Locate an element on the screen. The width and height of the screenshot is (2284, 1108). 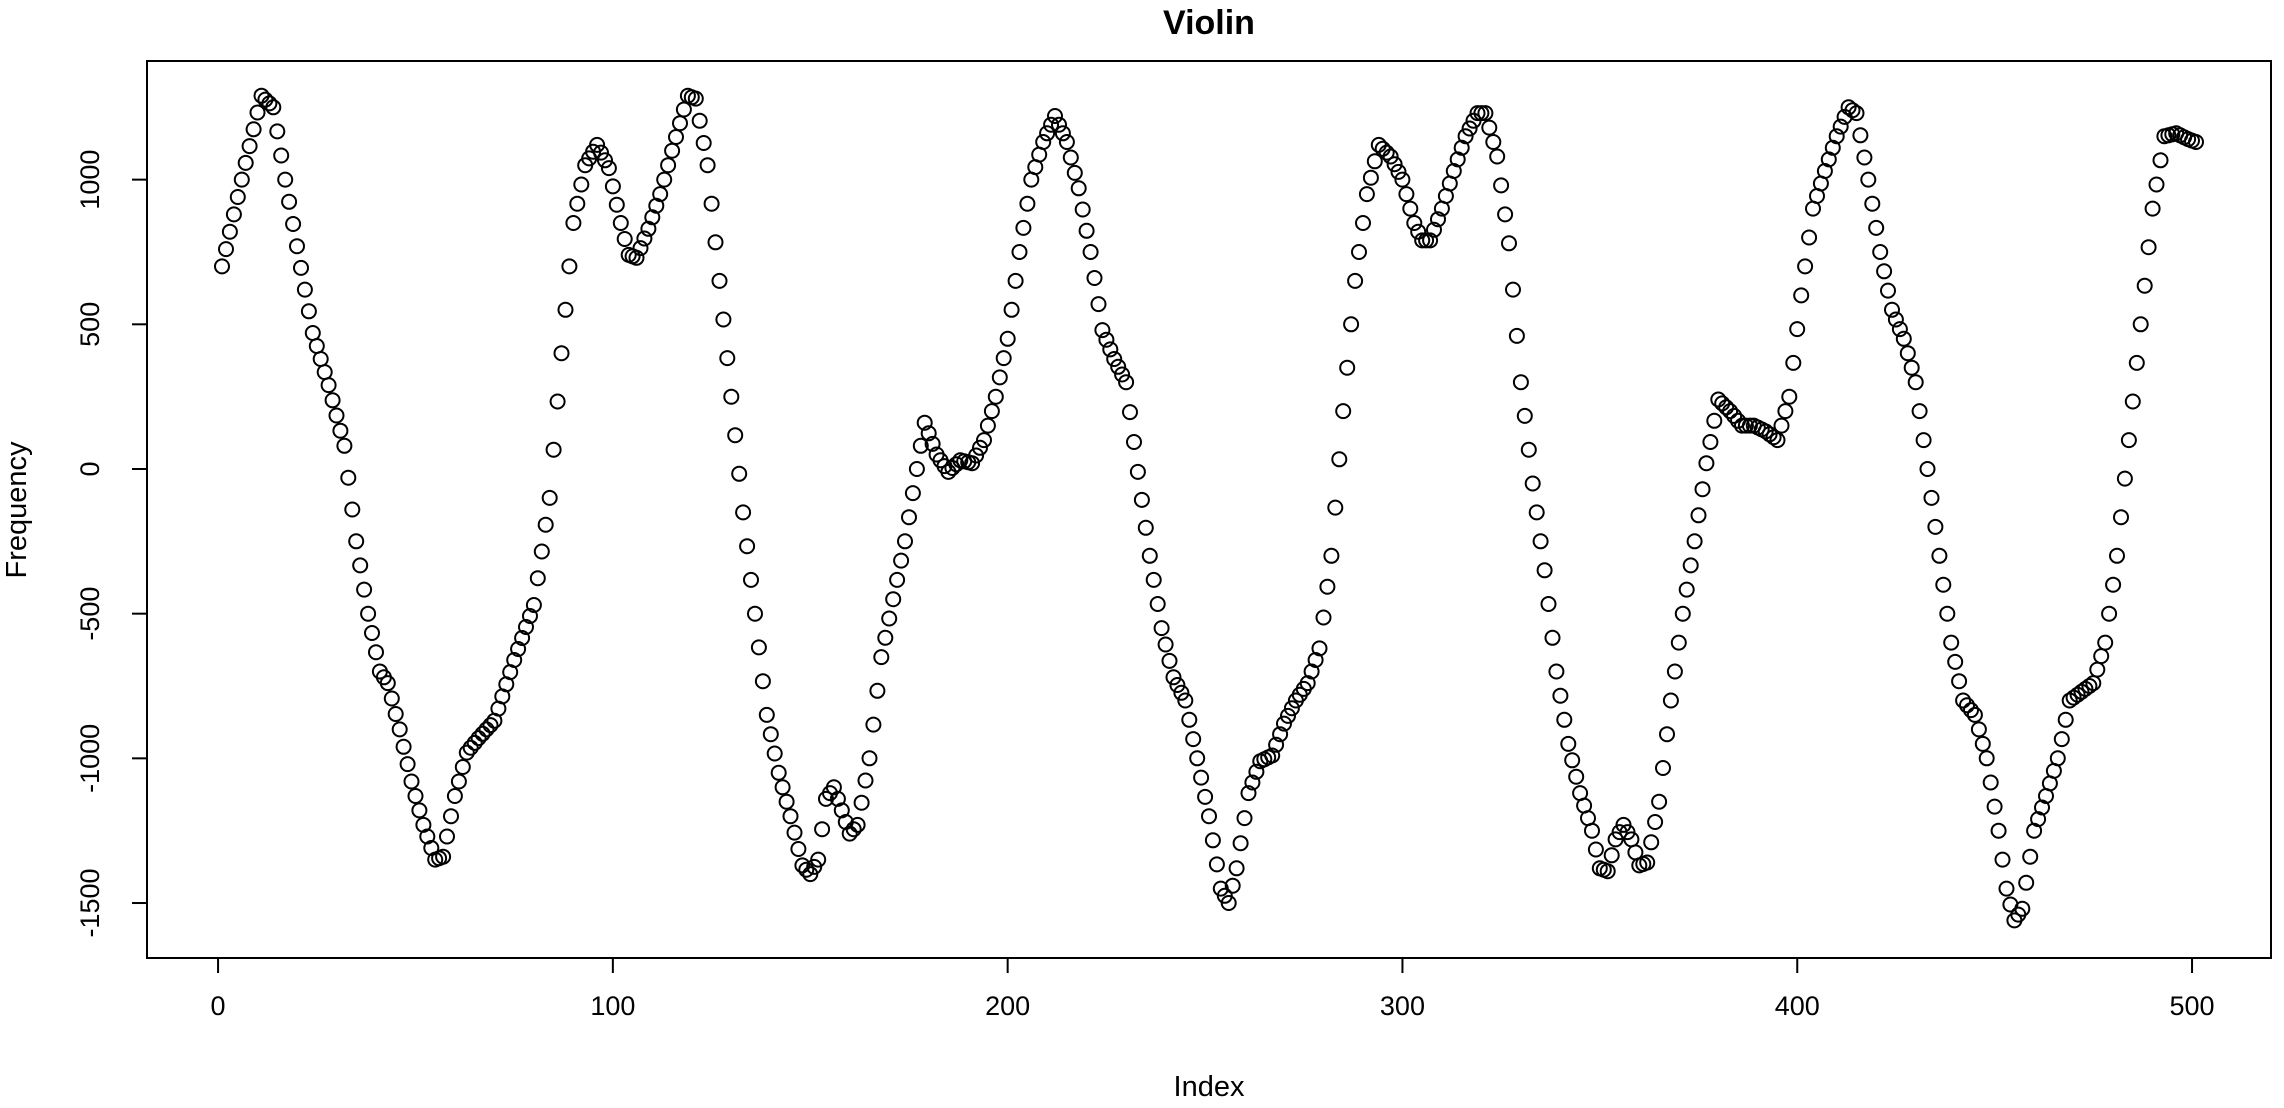
x-tick-label: 500 is located at coordinates (2192, 1006).